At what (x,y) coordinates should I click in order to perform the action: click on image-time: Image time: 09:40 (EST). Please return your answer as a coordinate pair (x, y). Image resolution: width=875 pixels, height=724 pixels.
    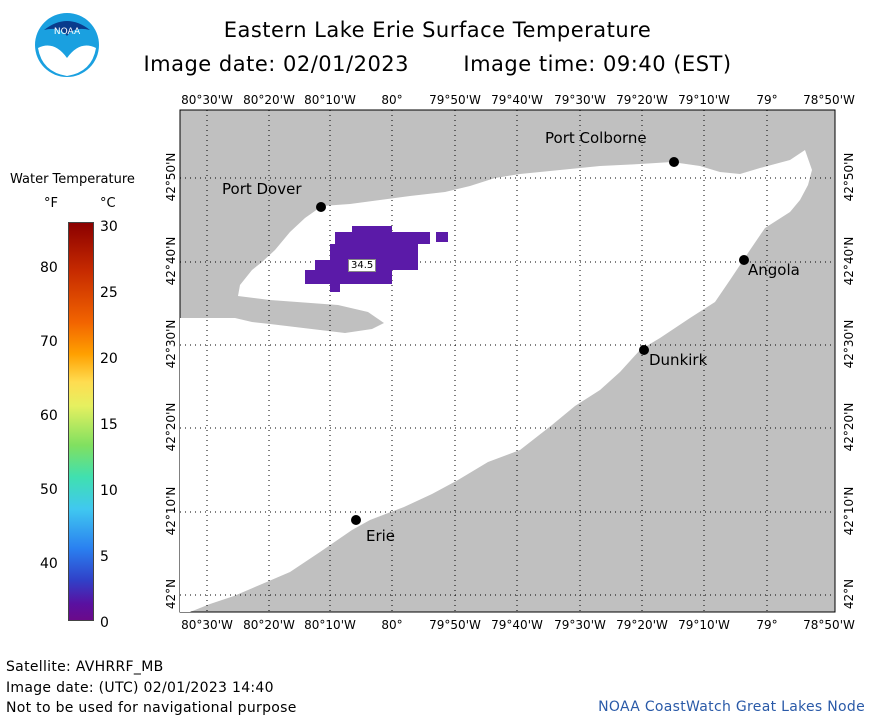
    Looking at the image, I should click on (597, 64).